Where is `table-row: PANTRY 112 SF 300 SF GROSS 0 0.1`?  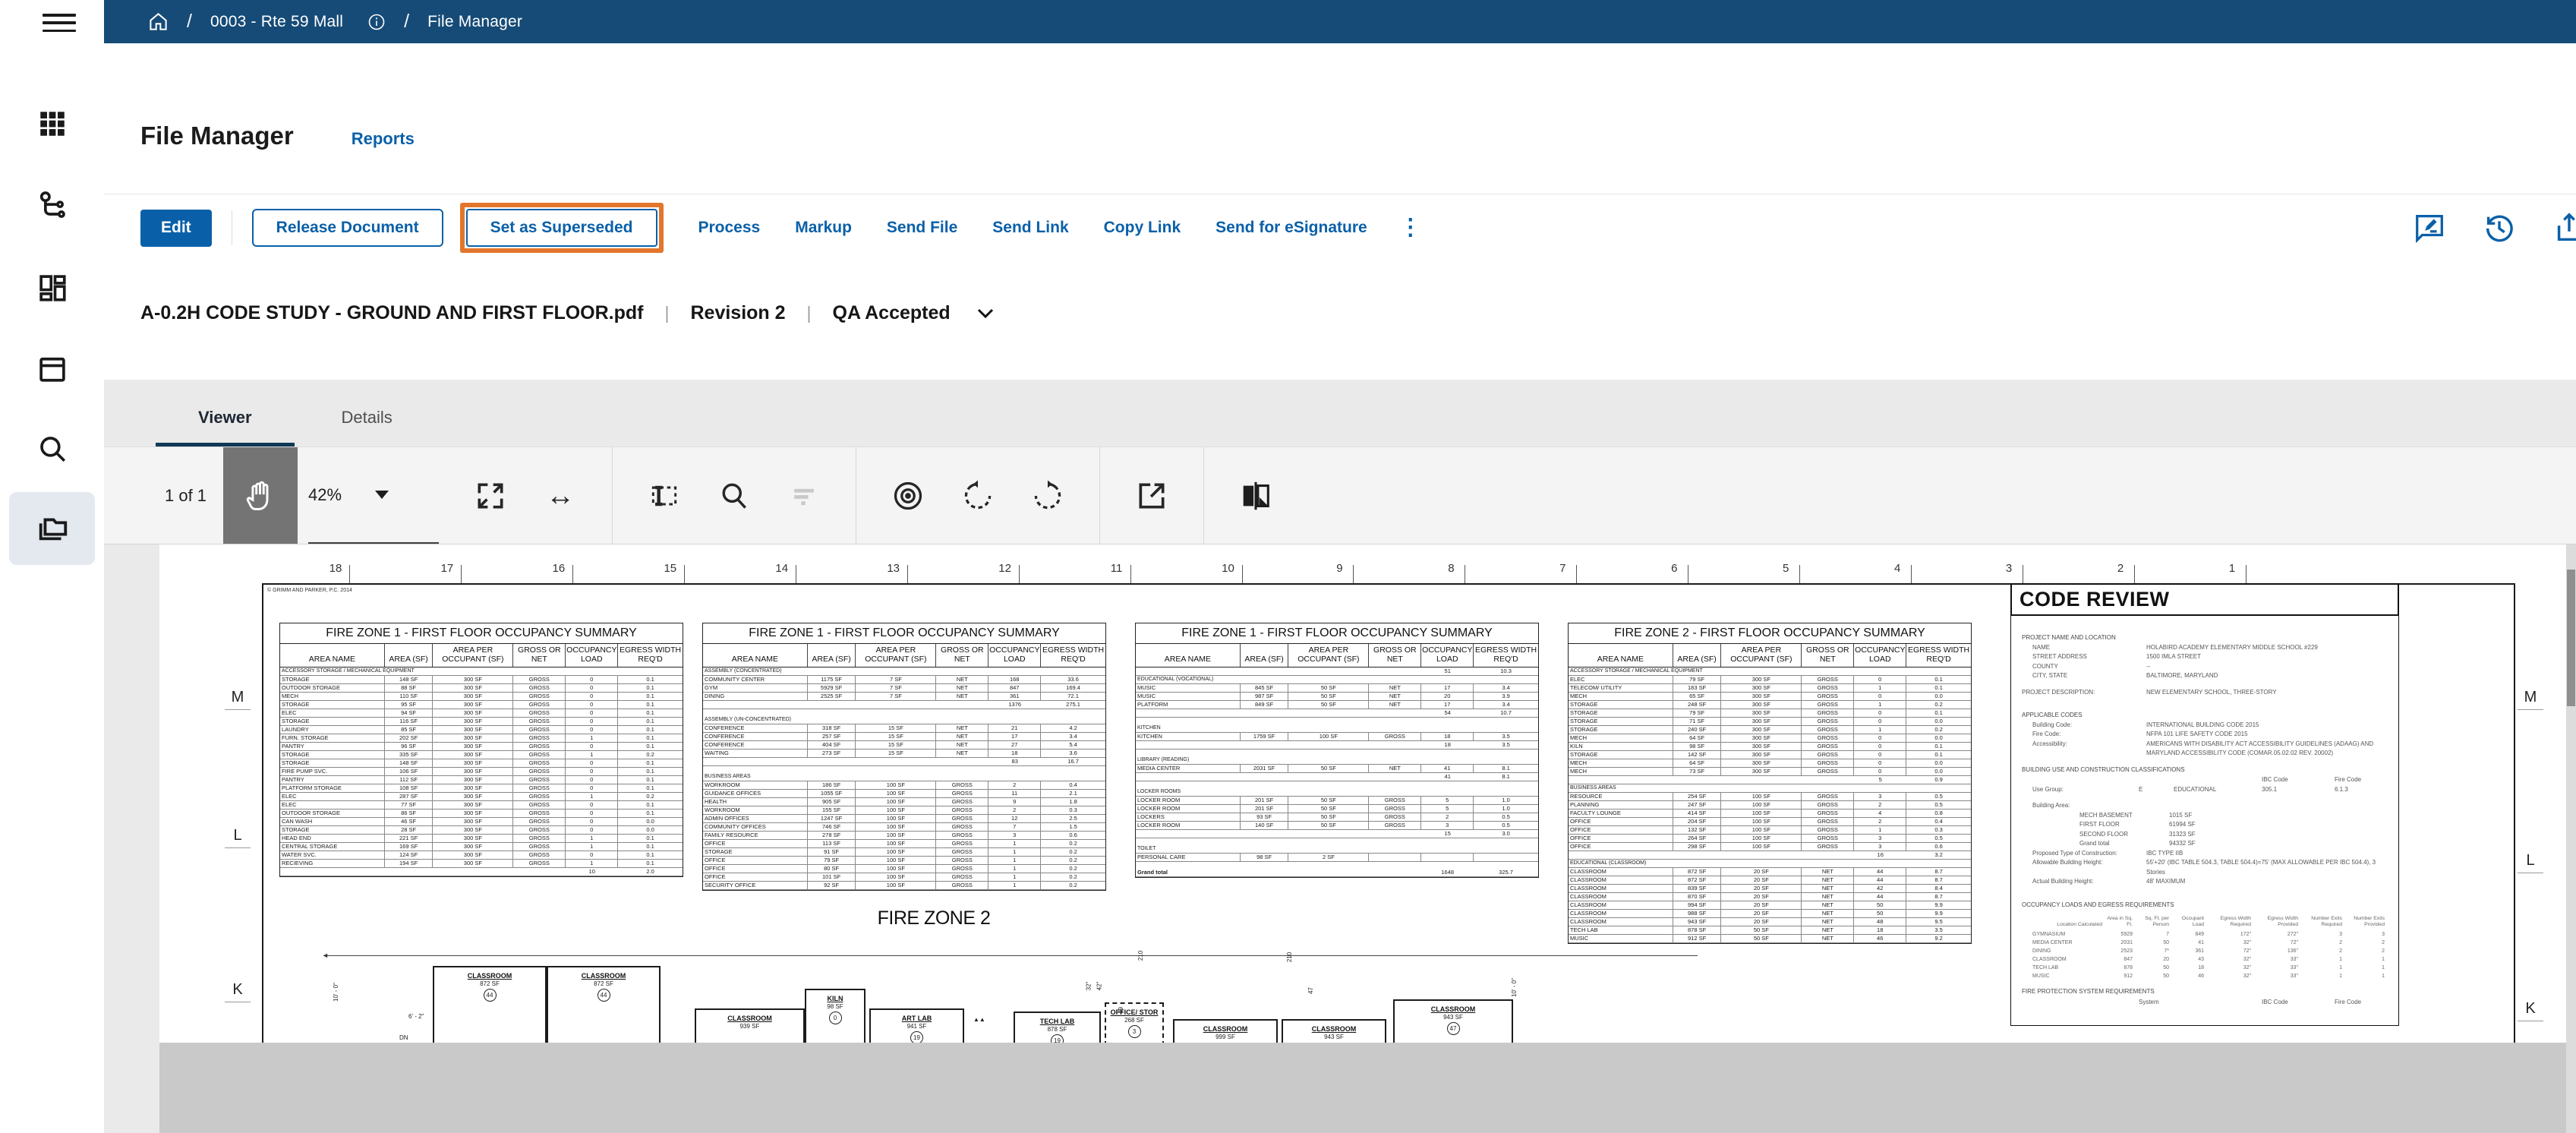
table-row: PANTRY 112 SF 300 SF GROSS 0 0.1 is located at coordinates (481, 779).